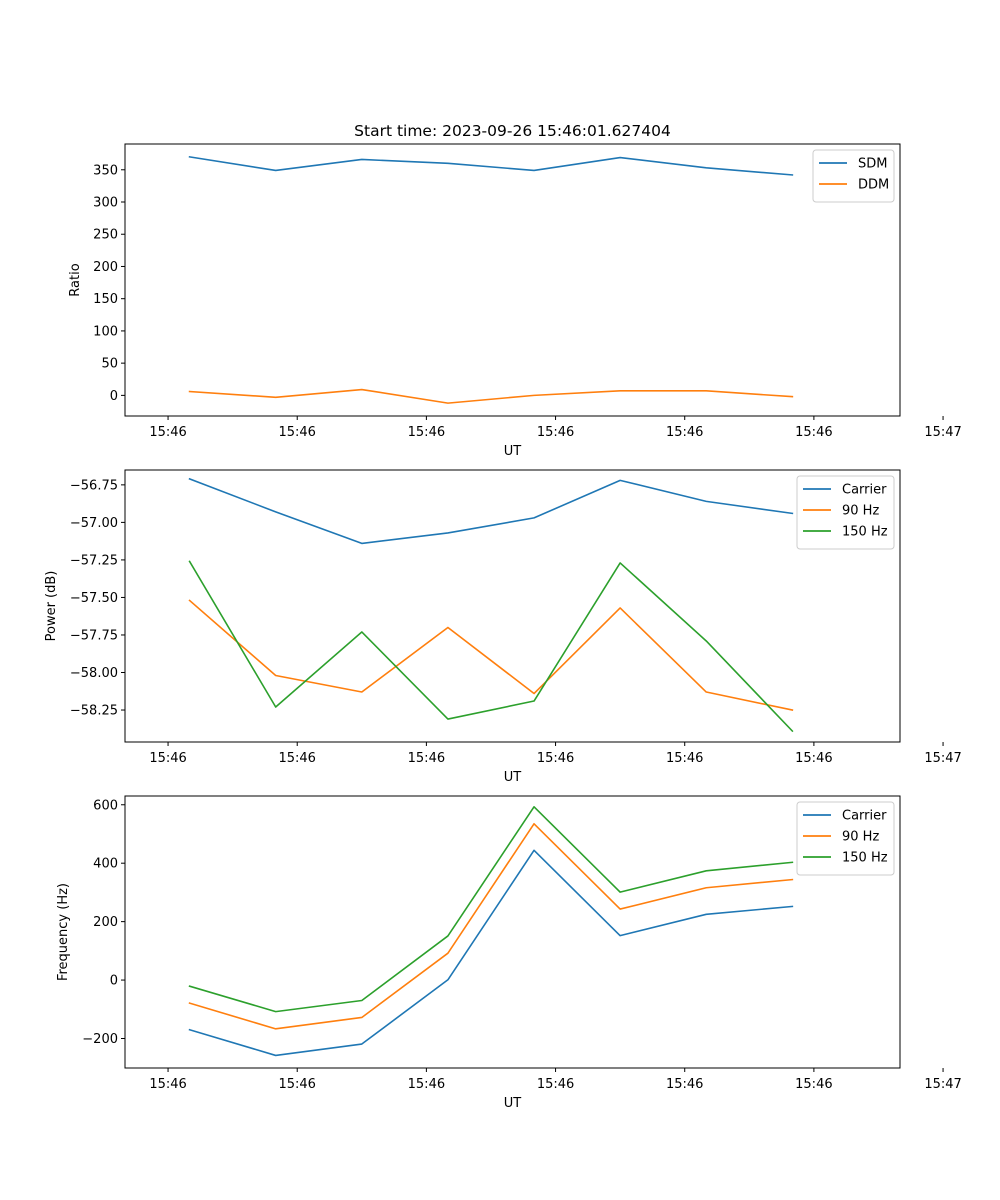 This screenshot has width=1000, height=1200. What do you see at coordinates (512, 131) in the screenshot?
I see `chart-title: Start time: 2023-09-26 15:46:01.627404` at bounding box center [512, 131].